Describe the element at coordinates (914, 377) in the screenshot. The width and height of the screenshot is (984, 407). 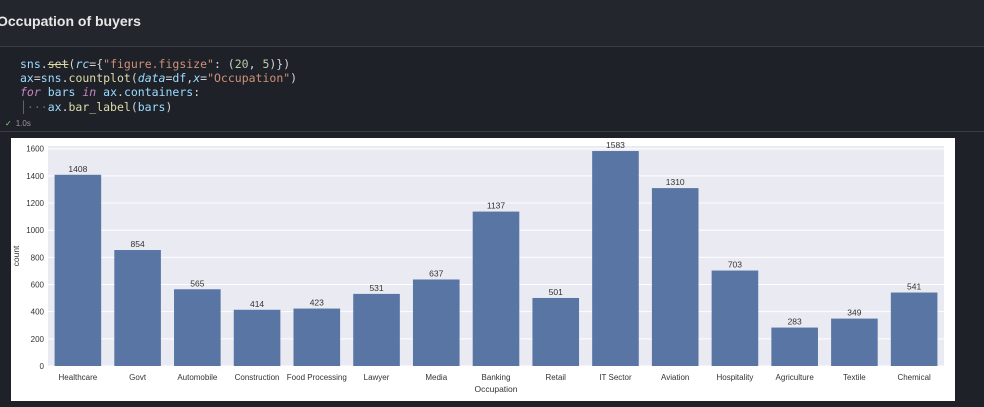
I see `x-tick-label: Chemical` at that location.